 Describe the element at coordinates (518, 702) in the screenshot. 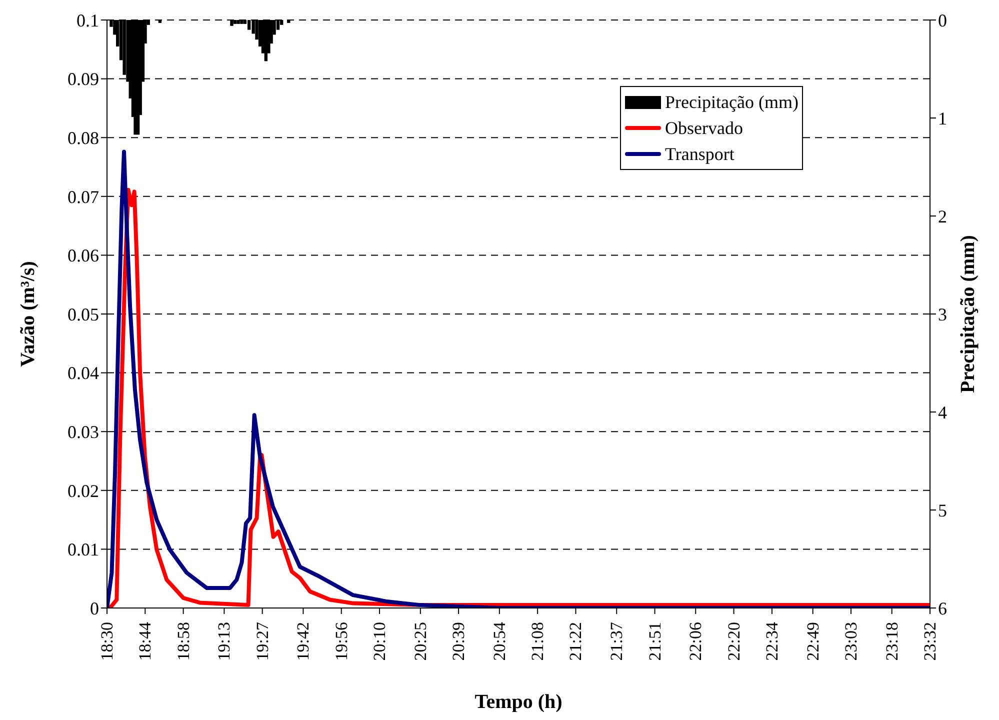

I see `x-axis-title: Tempo (h)` at that location.